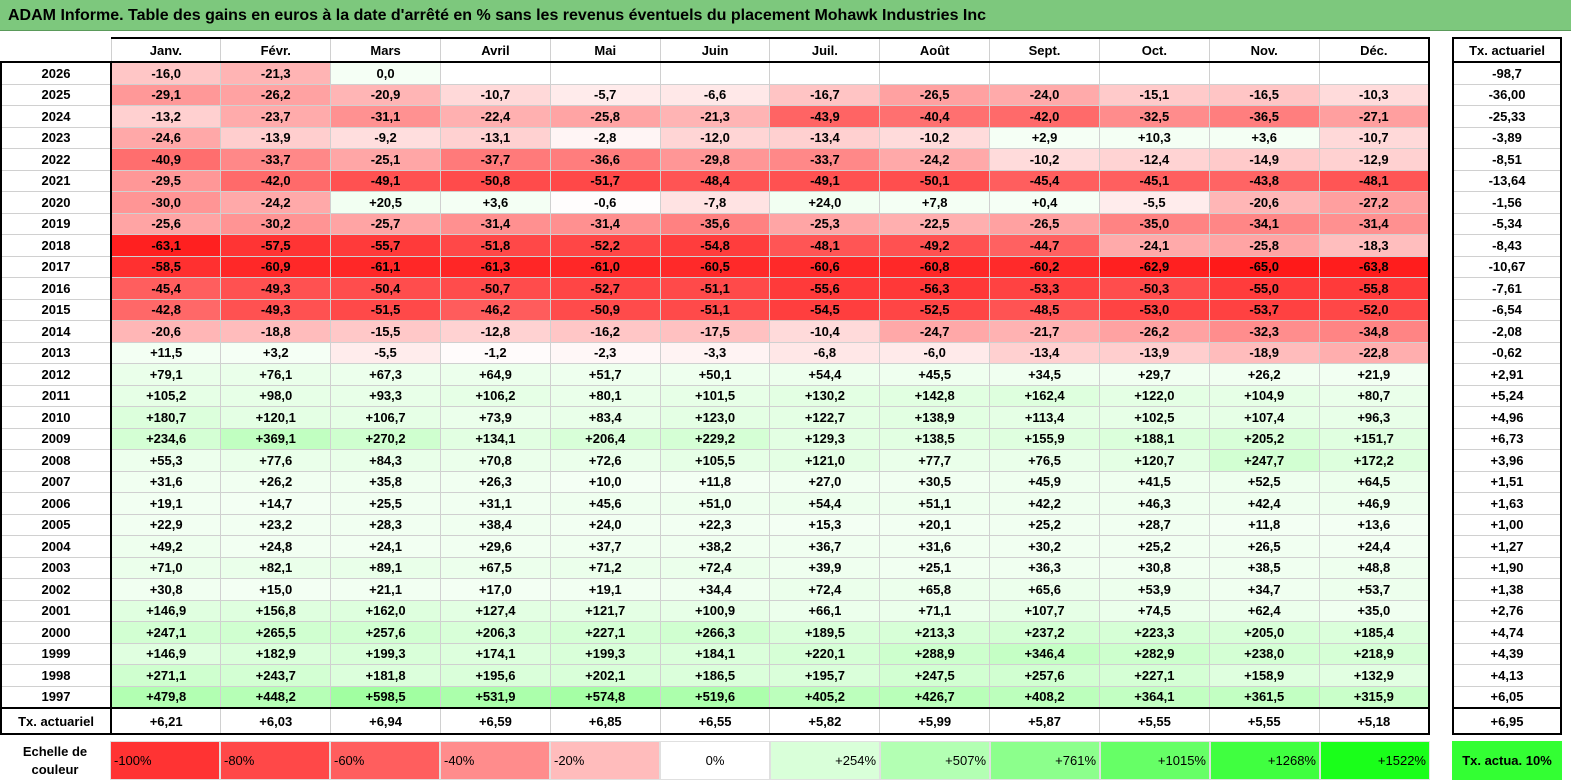 Image resolution: width=1571 pixels, height=783 pixels. Describe the element at coordinates (1507, 503) in the screenshot. I see `rate-cell: +1,63` at that location.